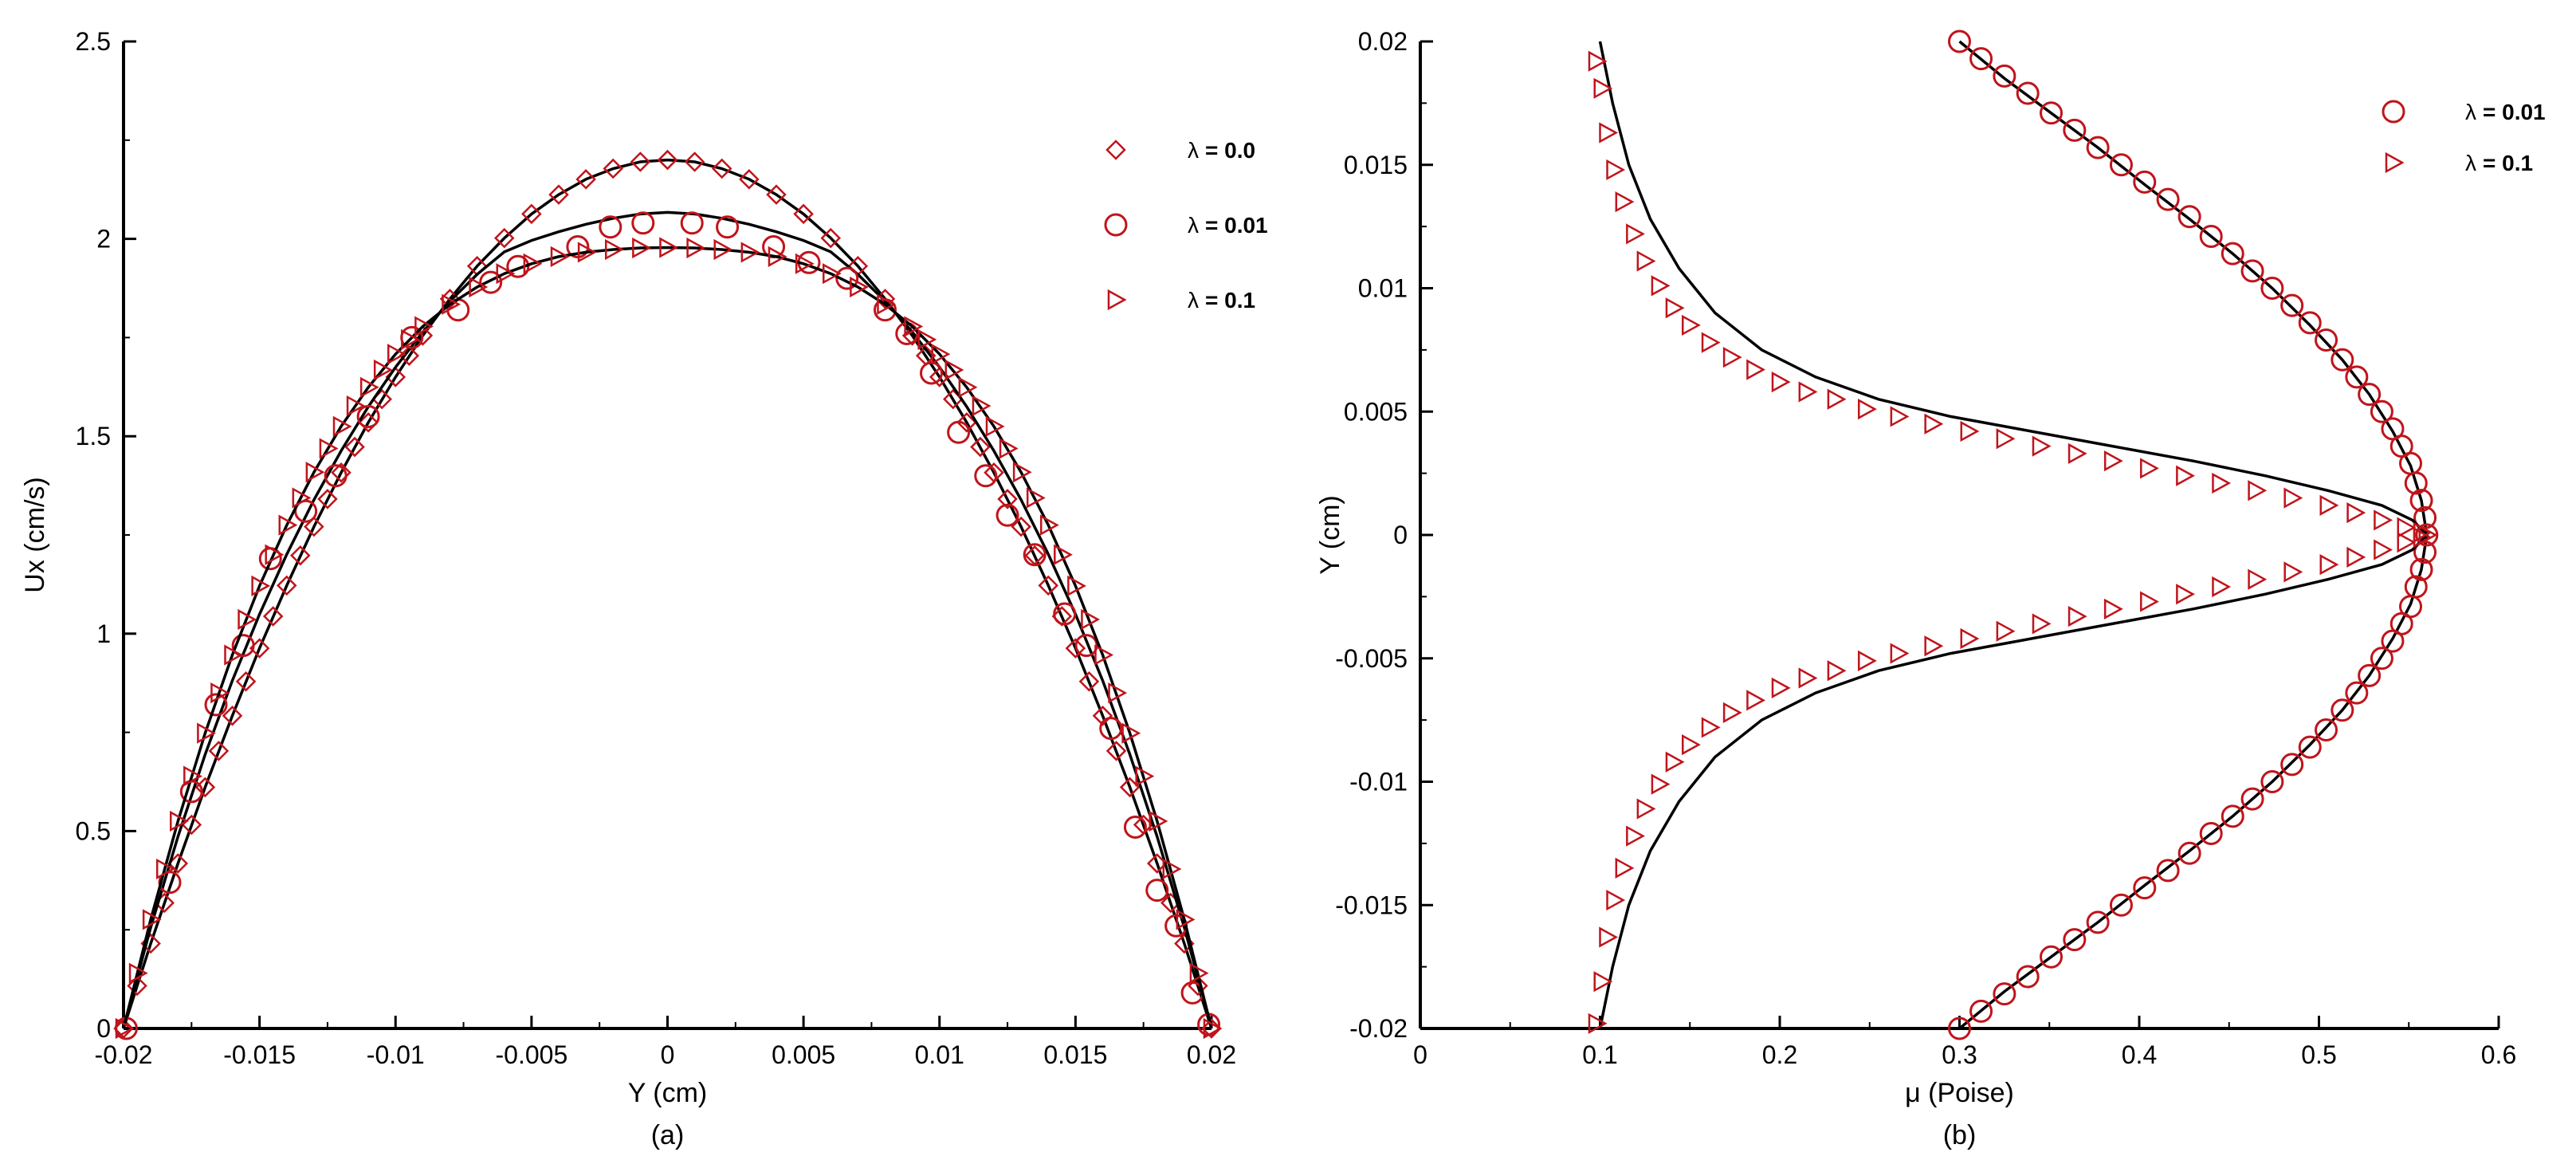 This screenshot has height=1164, width=2576. What do you see at coordinates (803, 1054) in the screenshot?
I see `x-tick-label: 0.005` at bounding box center [803, 1054].